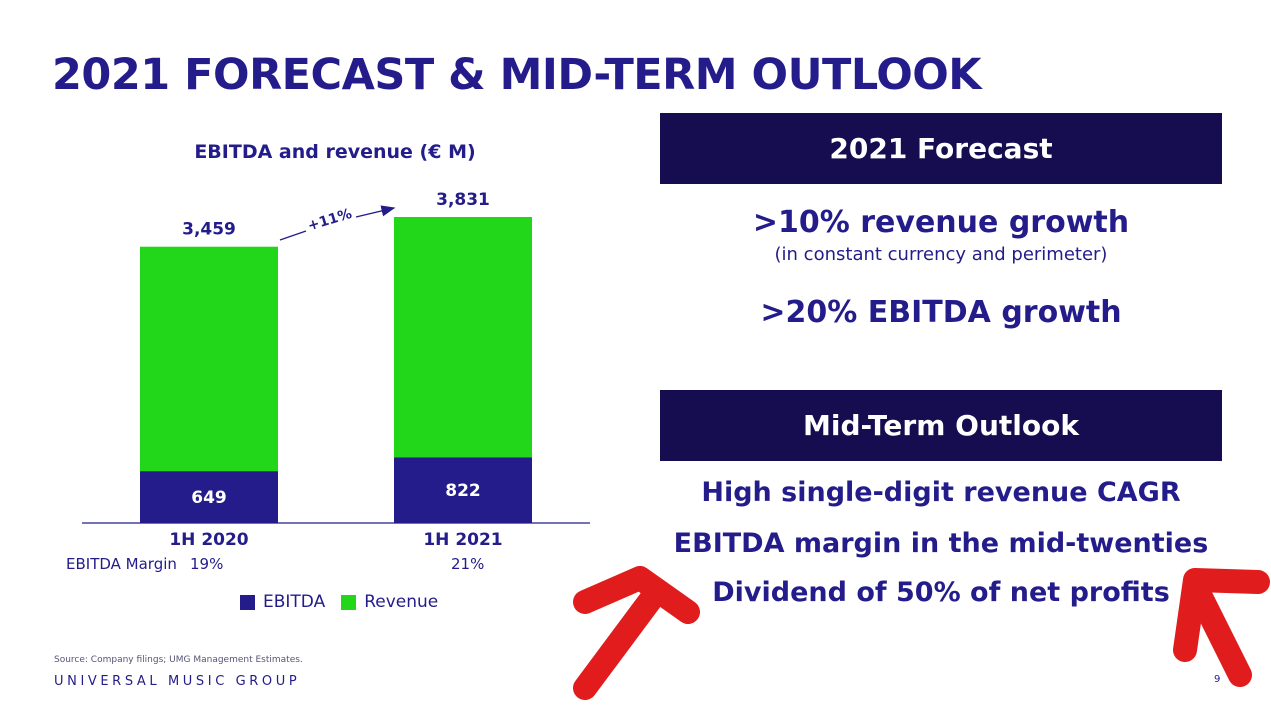 The height and width of the screenshot is (714, 1271). I want to click on margin-value-1h2021: 21%, so click(468, 564).